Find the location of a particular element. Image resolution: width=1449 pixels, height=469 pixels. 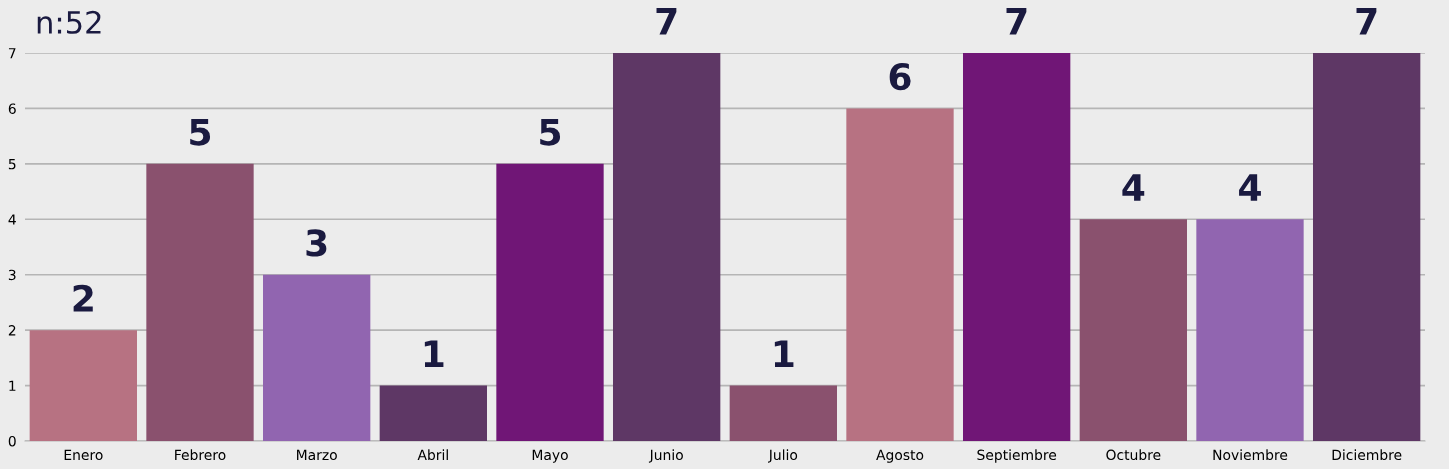

x-tick-label: Marzo is located at coordinates (317, 455).